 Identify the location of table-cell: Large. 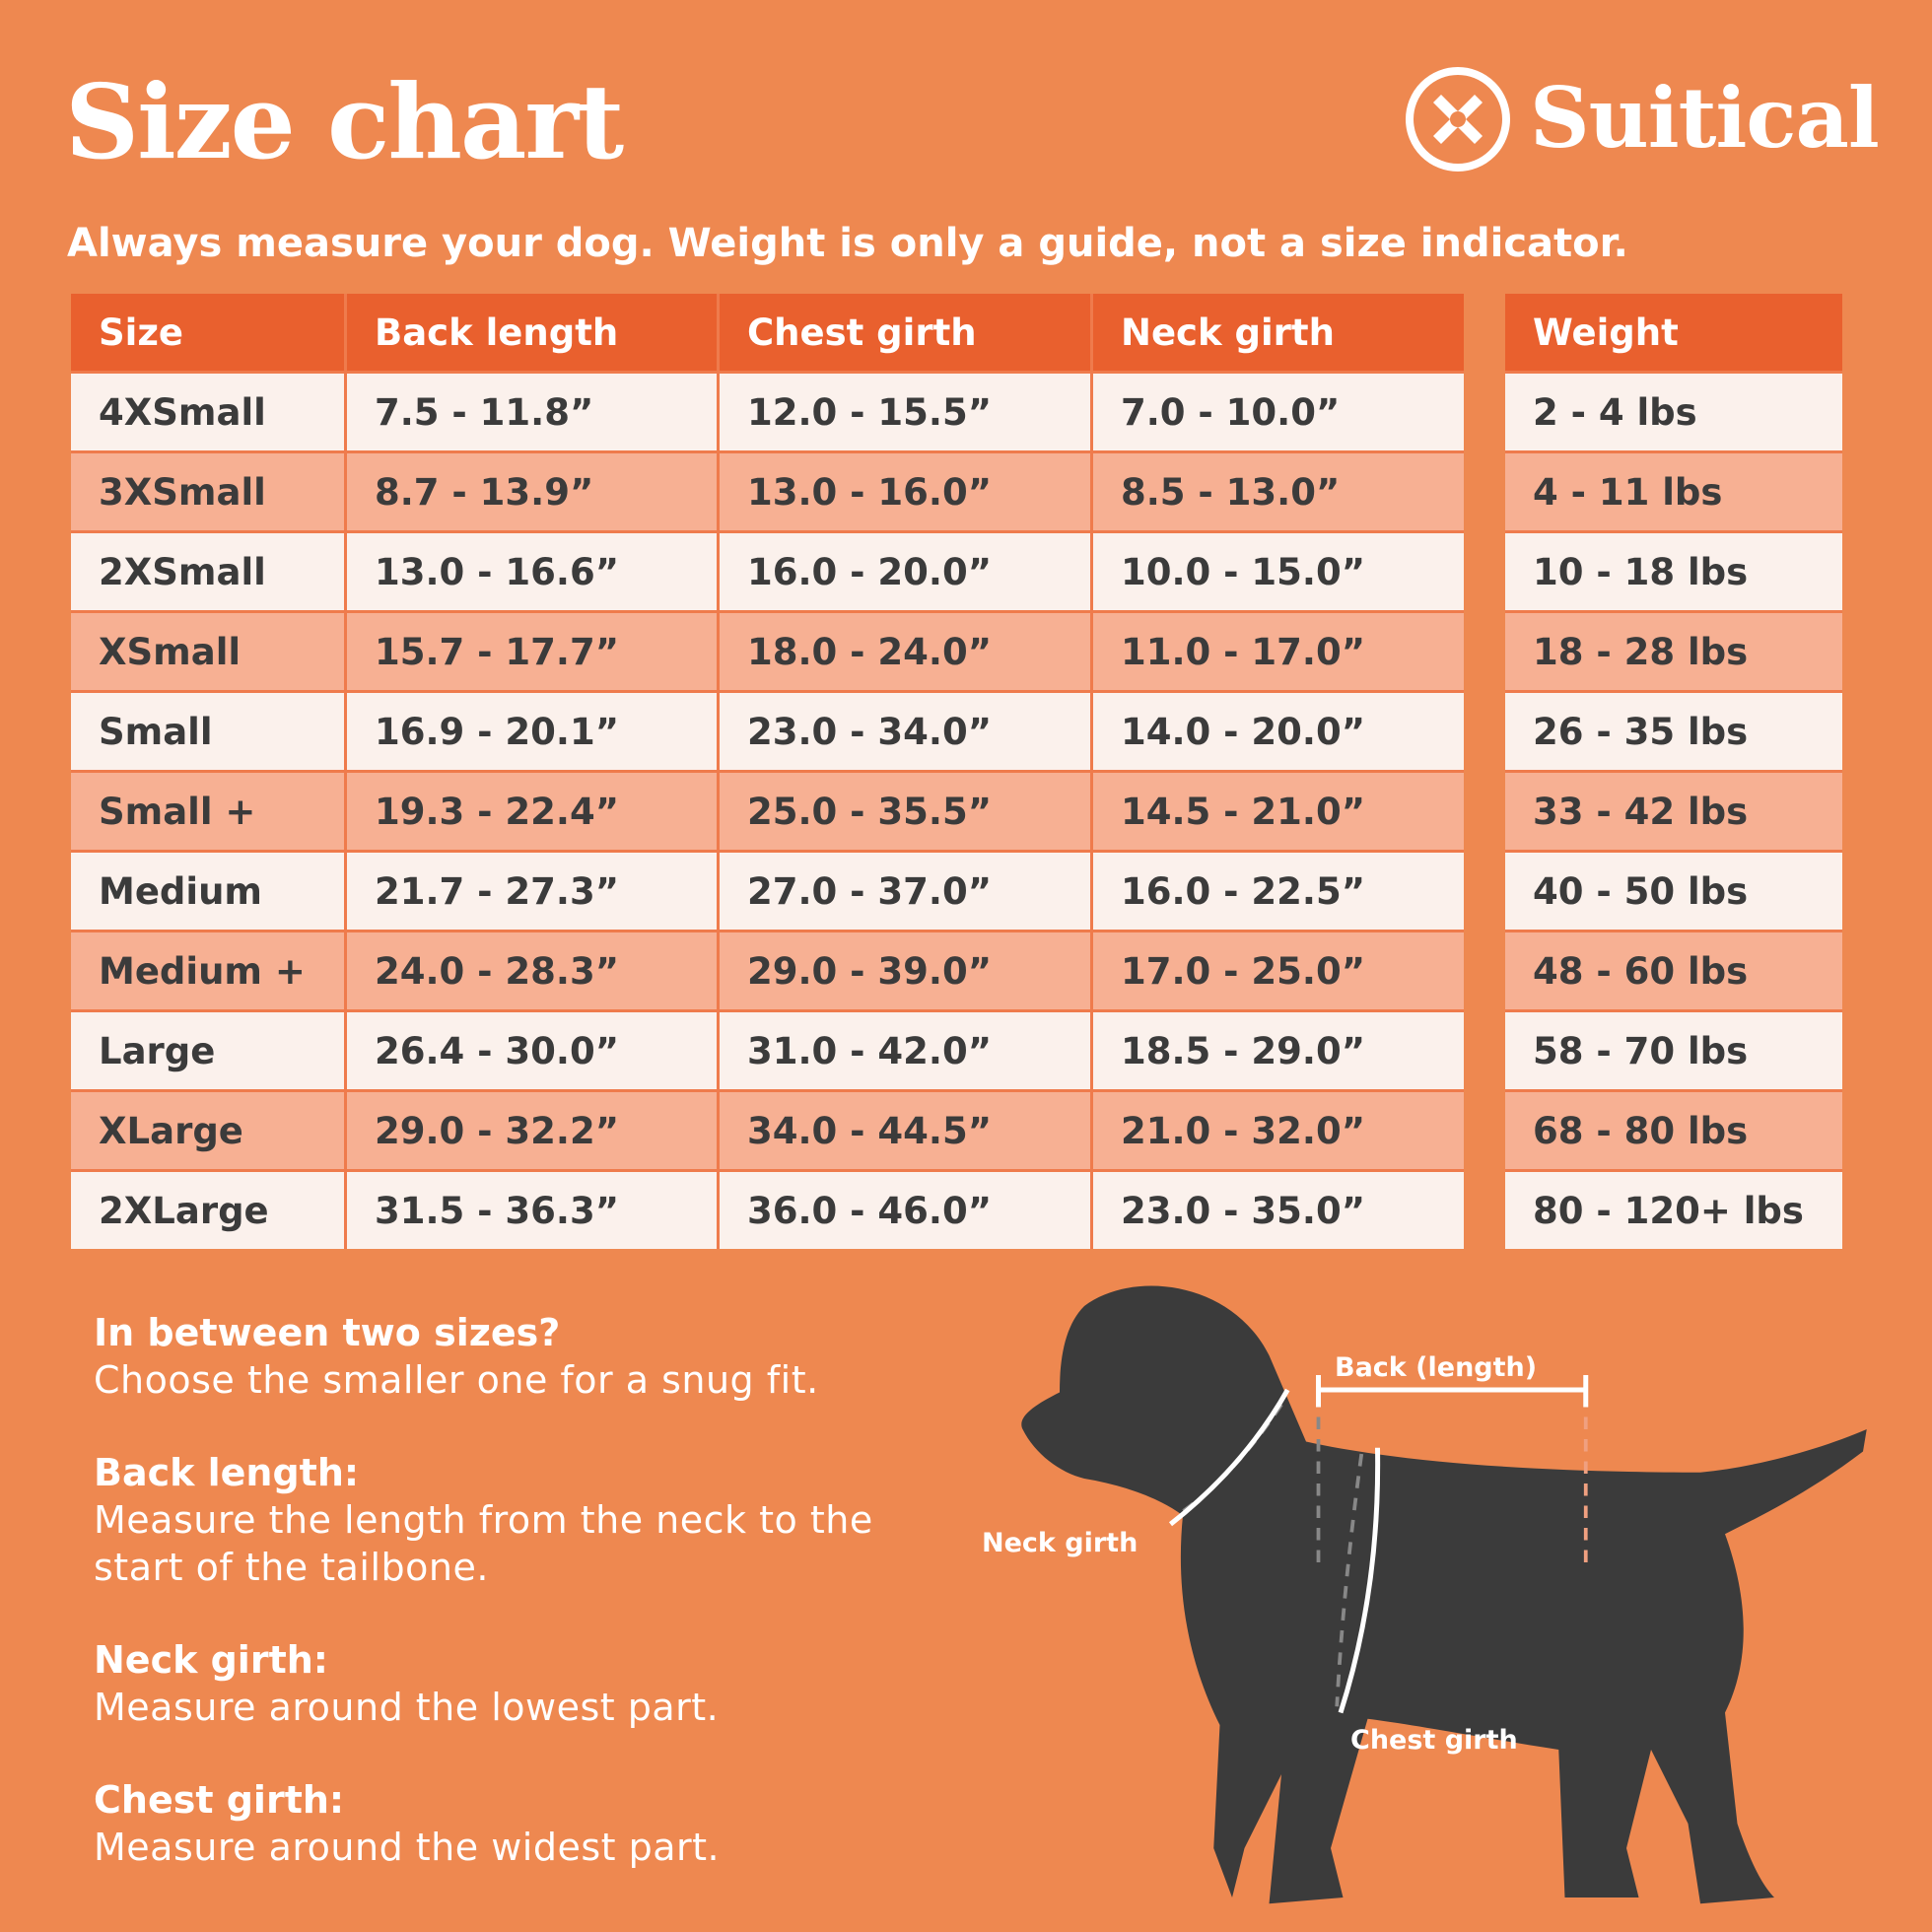
(207, 1051).